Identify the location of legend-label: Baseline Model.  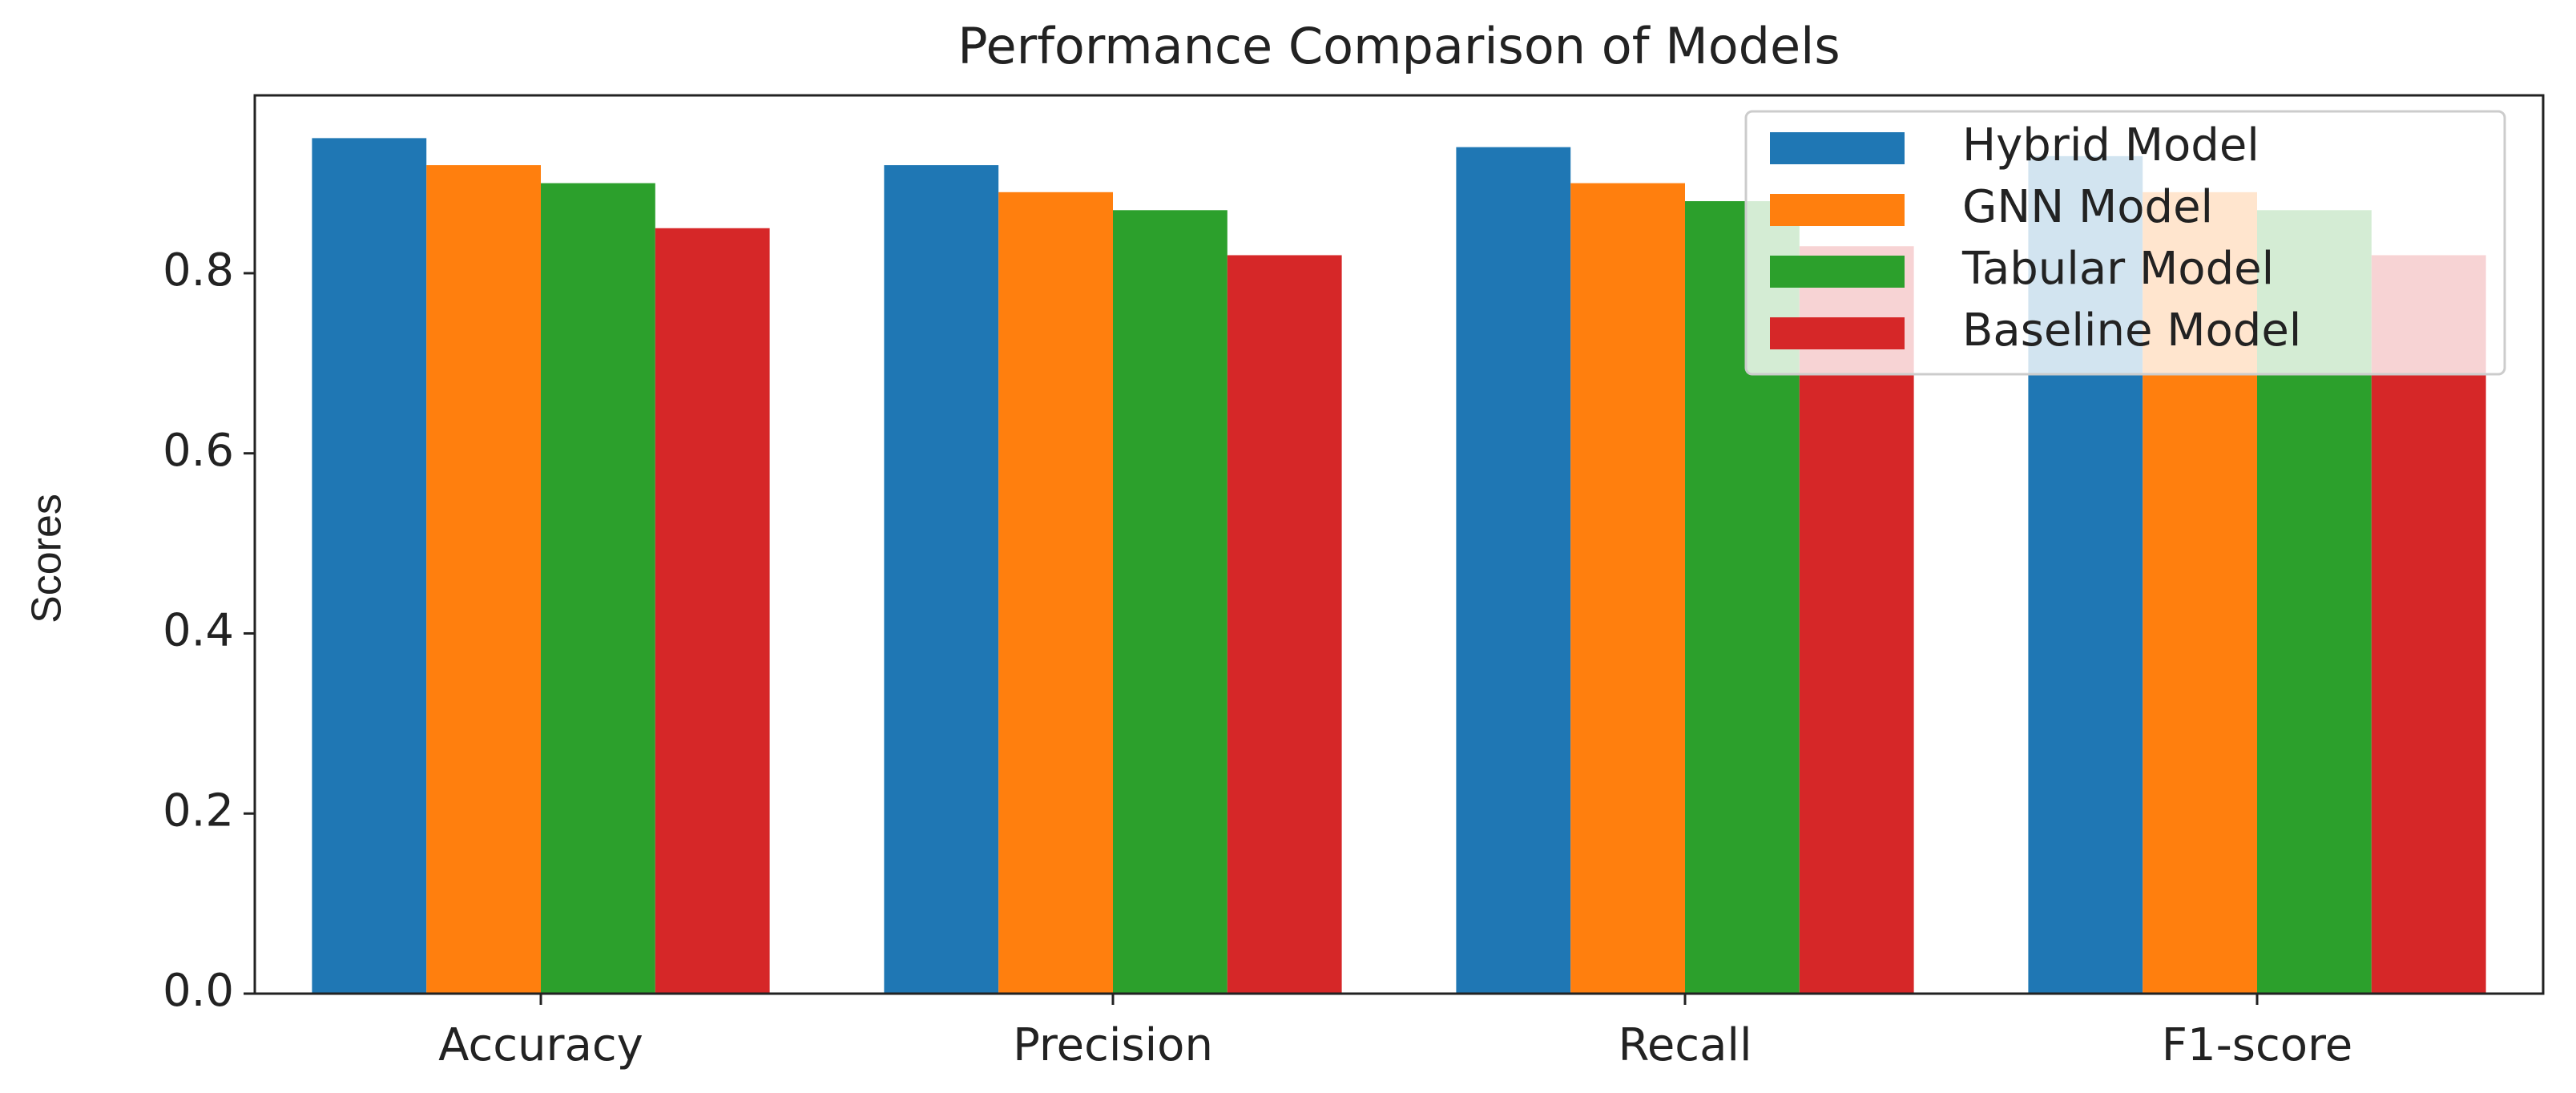
(2131, 331).